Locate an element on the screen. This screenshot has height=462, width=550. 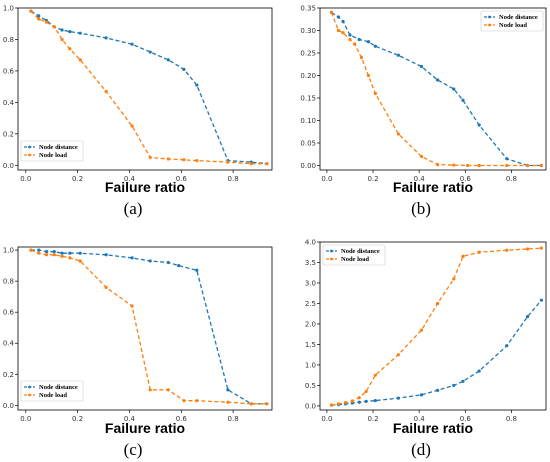
y-tick-label: 0.8 is located at coordinates (8, 282).